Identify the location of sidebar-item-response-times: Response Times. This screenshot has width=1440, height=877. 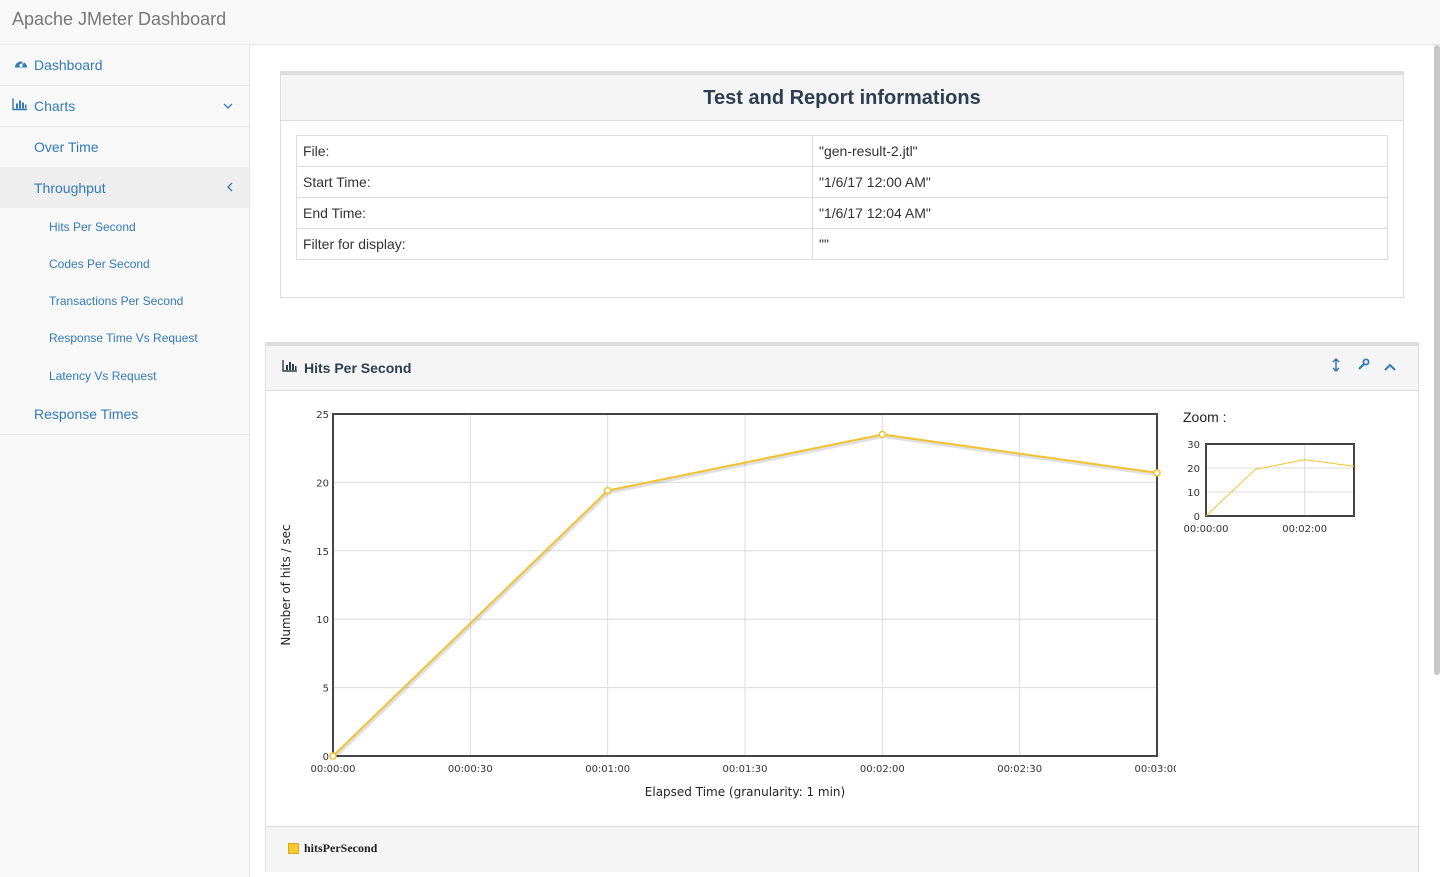
(124, 414).